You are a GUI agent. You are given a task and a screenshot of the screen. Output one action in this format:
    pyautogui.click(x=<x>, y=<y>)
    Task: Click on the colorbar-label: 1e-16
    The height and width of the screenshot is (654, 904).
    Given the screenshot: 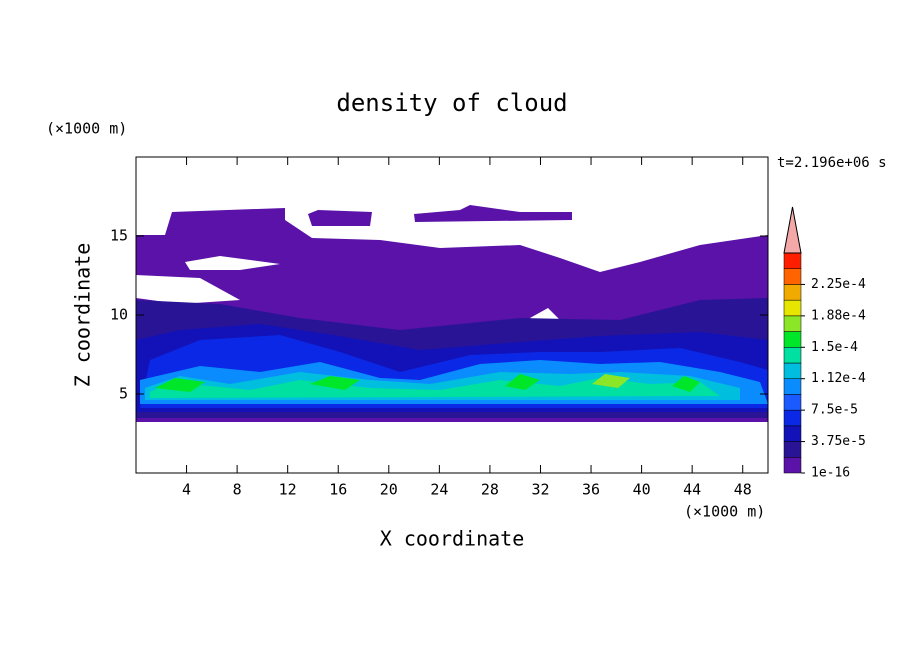 What is the action you would take?
    pyautogui.click(x=830, y=473)
    